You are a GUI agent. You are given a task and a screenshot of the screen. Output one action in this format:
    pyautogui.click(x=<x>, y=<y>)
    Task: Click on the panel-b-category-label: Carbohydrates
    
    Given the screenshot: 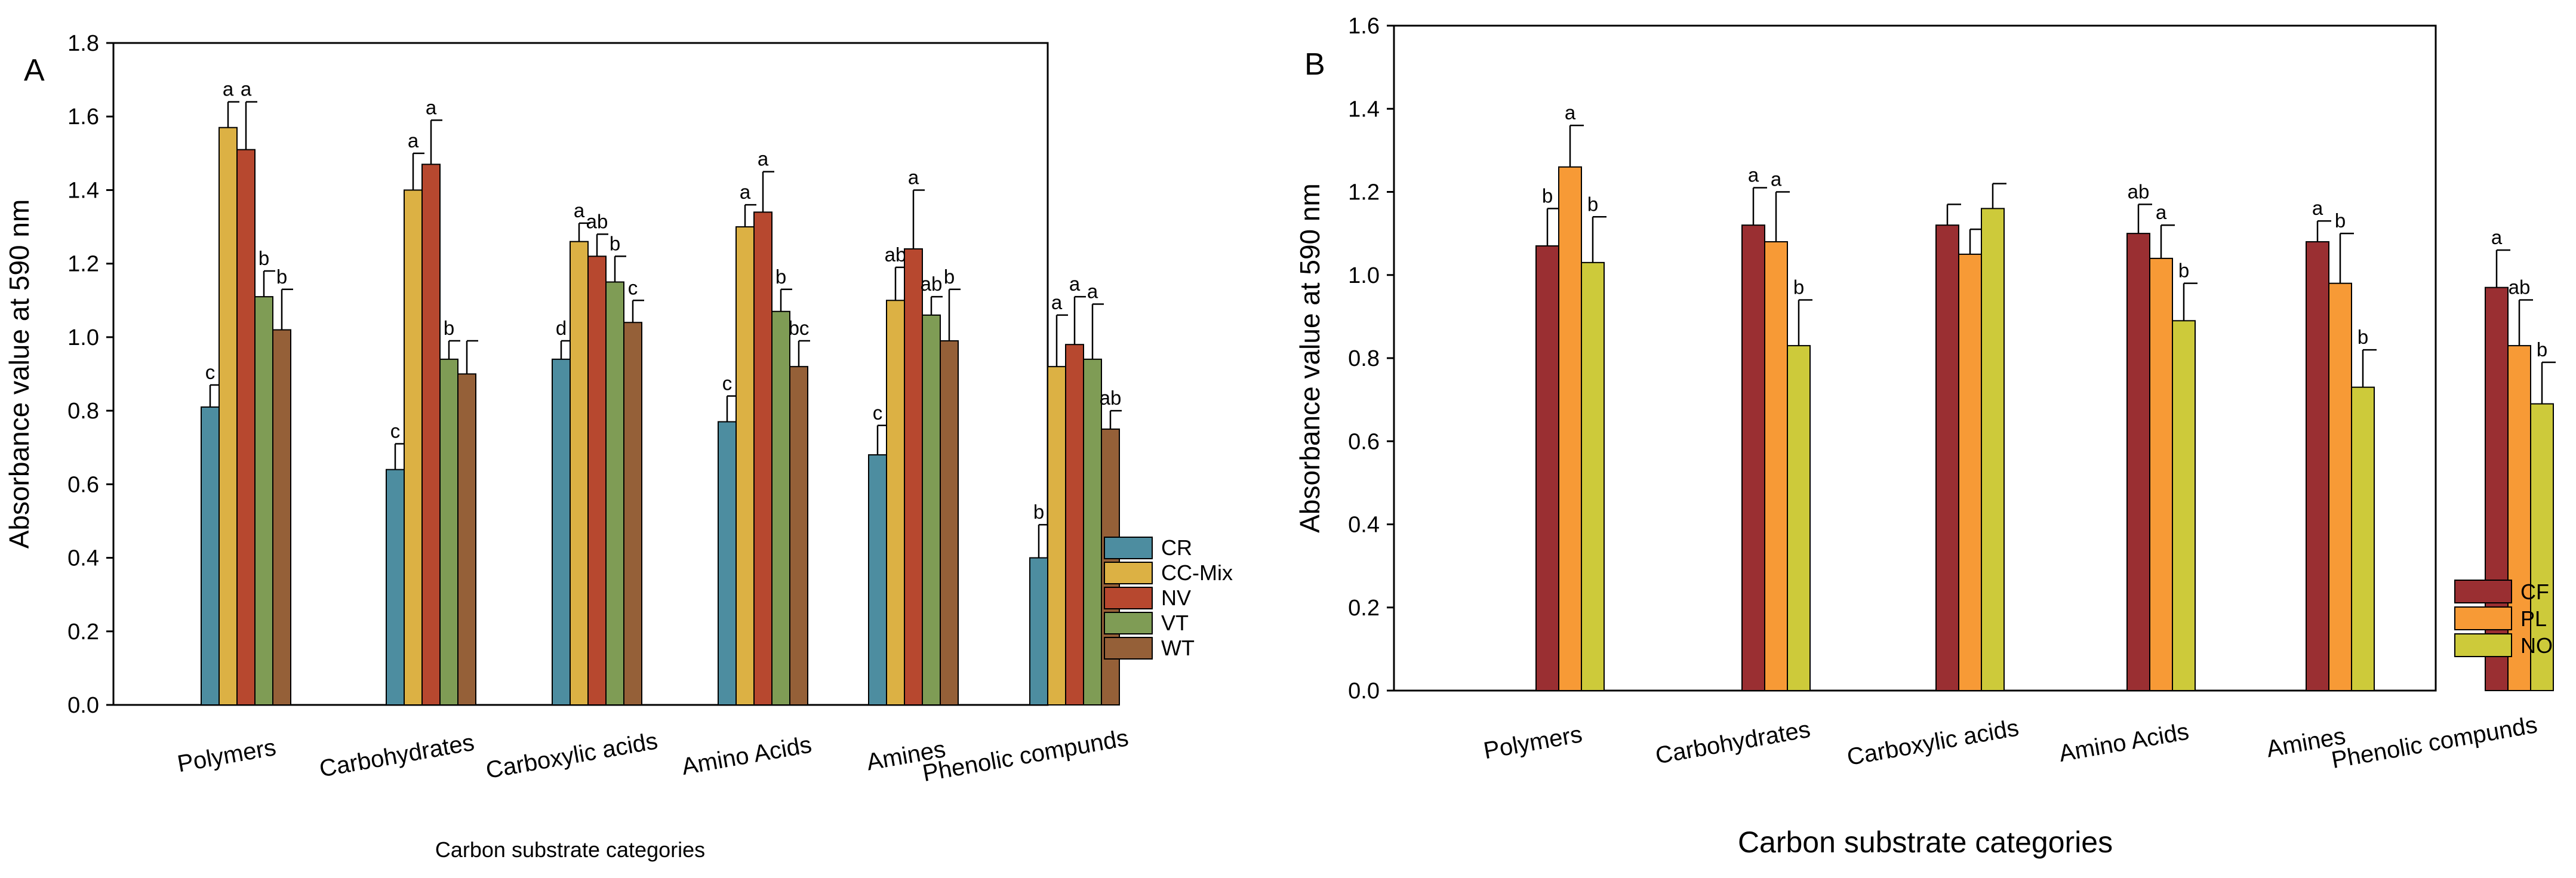 What is the action you would take?
    pyautogui.click(x=1733, y=742)
    